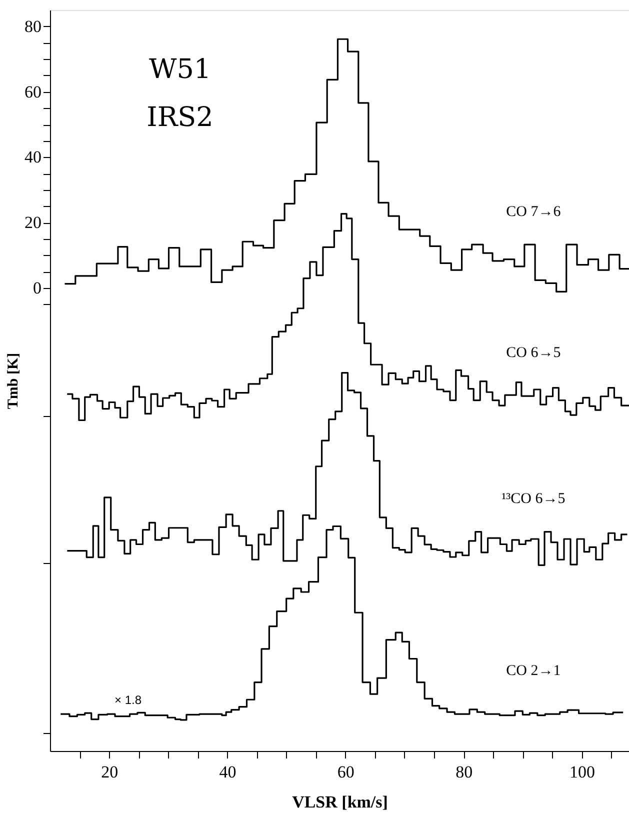 This screenshot has height=818, width=629. I want to click on series-label: CO 7→6, so click(534, 212).